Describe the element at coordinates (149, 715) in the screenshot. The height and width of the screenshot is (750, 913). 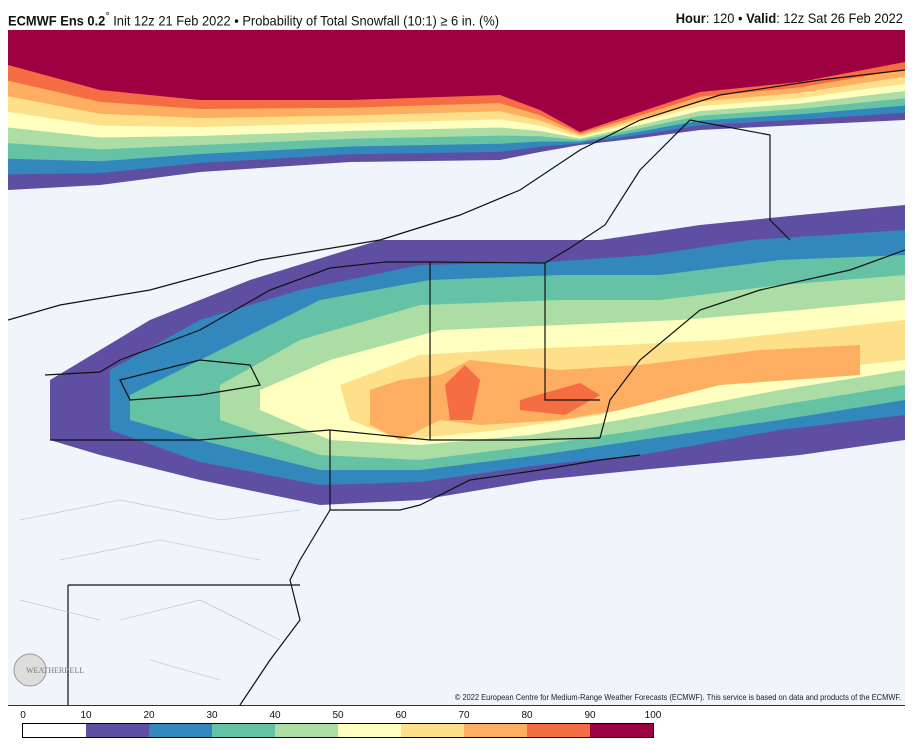
I see `colorbar-tick: 20` at that location.